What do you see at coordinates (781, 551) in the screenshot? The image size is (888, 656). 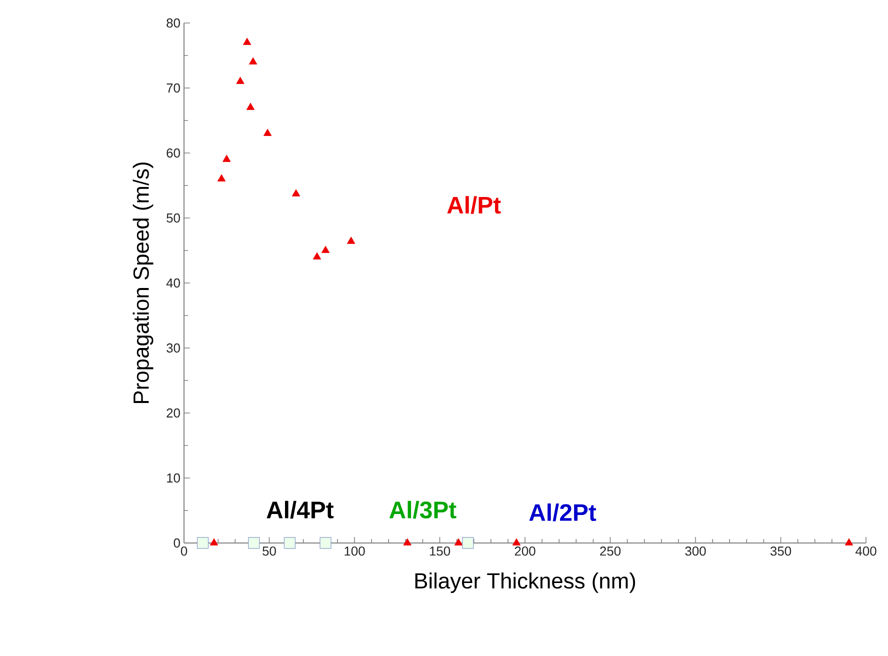 I see `x-tick-label: 350` at bounding box center [781, 551].